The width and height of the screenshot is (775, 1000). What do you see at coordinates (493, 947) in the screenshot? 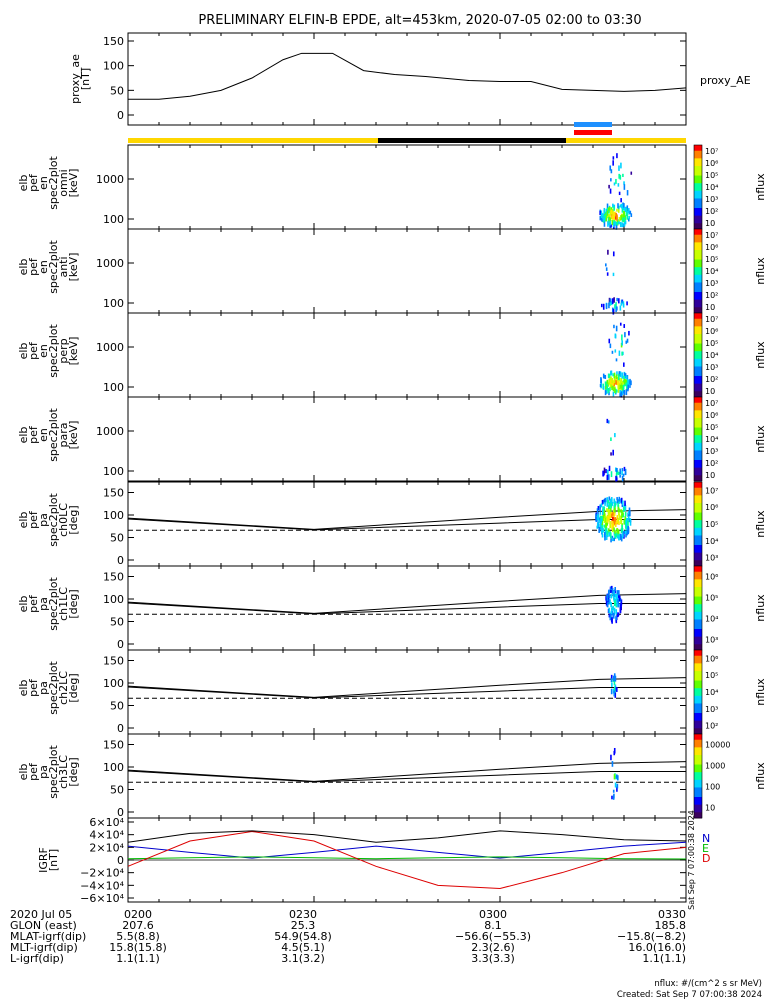
I see `xaxis-cell: 2.3(2.6)` at bounding box center [493, 947].